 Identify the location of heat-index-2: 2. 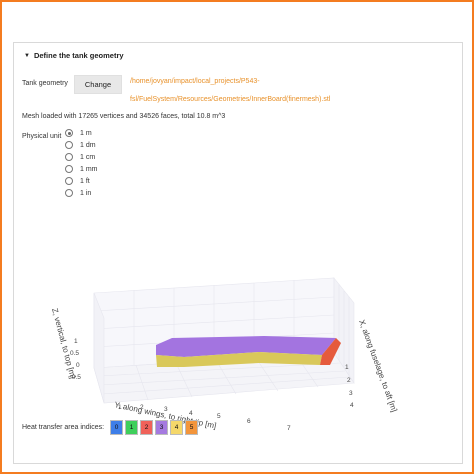
(147, 427).